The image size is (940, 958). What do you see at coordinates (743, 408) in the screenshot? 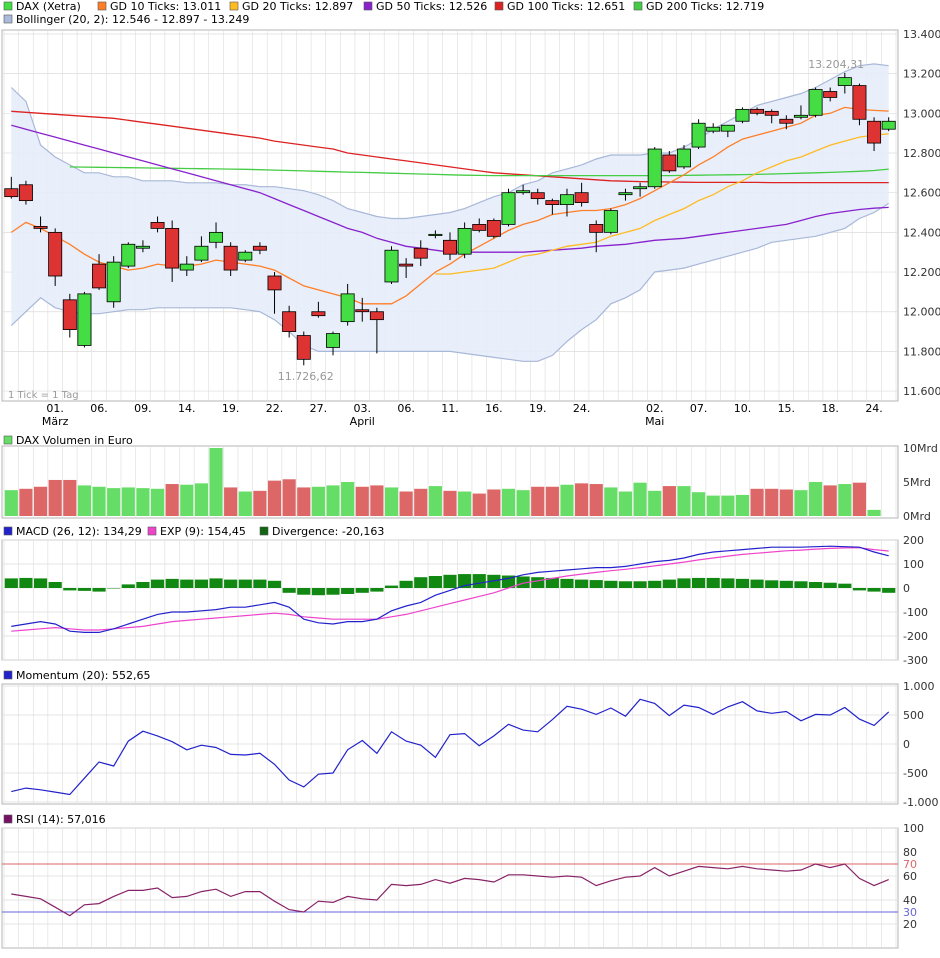
I see `x-tick-label: 10.` at bounding box center [743, 408].